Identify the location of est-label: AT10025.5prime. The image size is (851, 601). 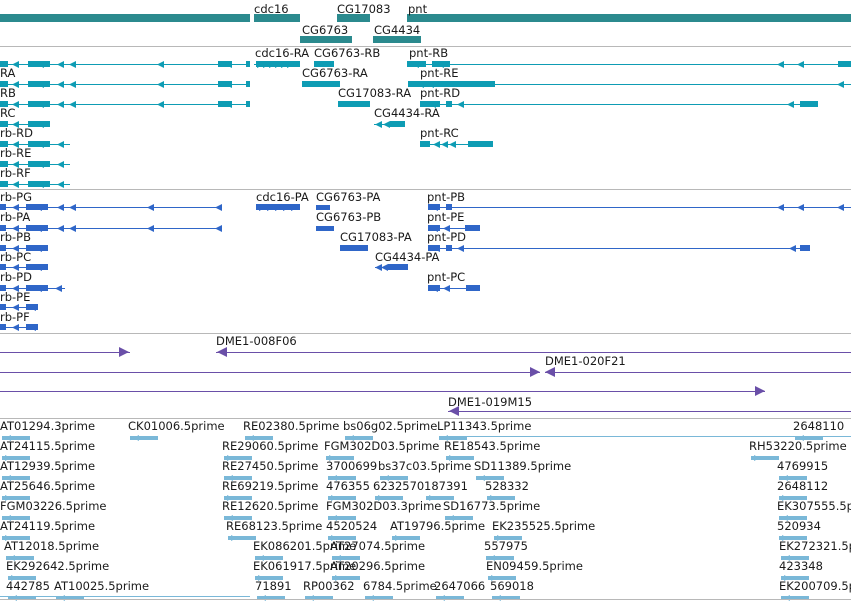
(102, 586).